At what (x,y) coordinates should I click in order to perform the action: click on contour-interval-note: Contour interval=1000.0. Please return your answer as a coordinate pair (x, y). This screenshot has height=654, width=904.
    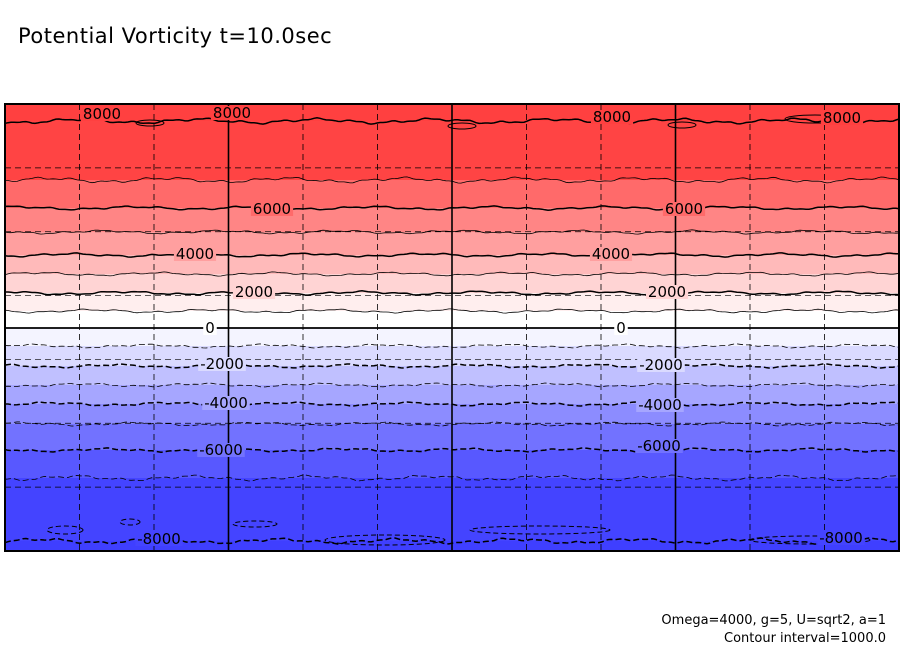
    Looking at the image, I should click on (805, 638).